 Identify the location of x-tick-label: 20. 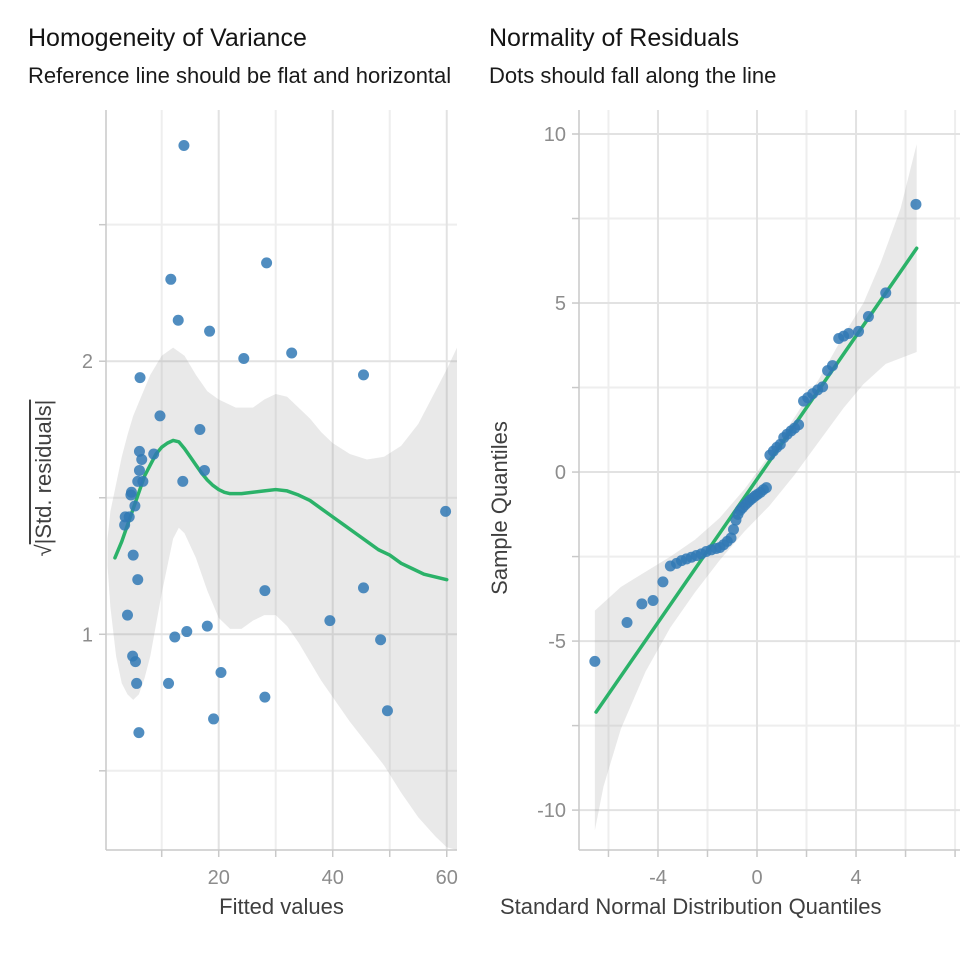
(219, 878).